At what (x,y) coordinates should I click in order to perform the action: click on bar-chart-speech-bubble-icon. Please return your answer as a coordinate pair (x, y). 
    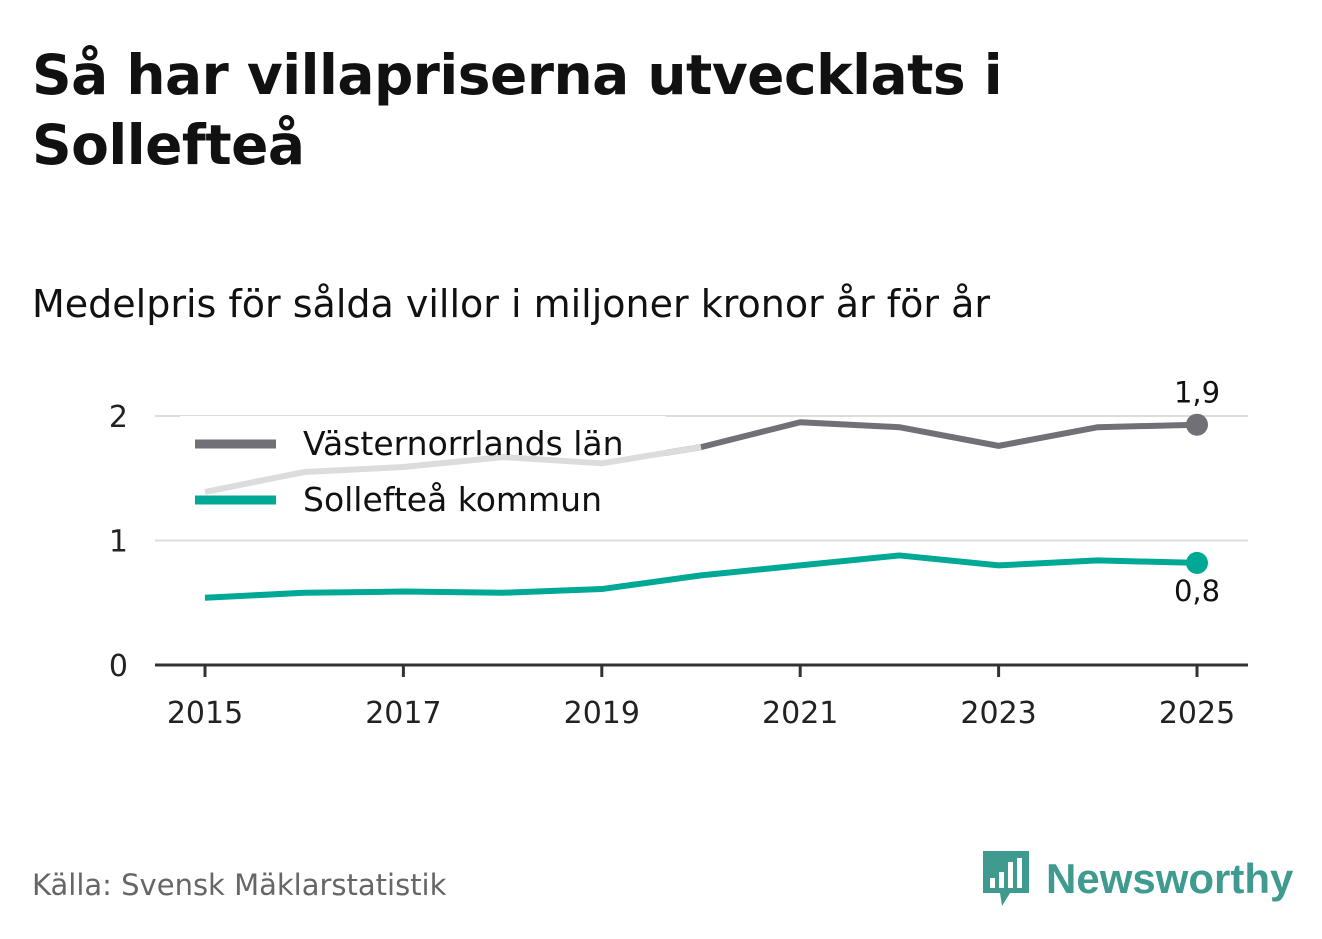
    Looking at the image, I should click on (1006, 878).